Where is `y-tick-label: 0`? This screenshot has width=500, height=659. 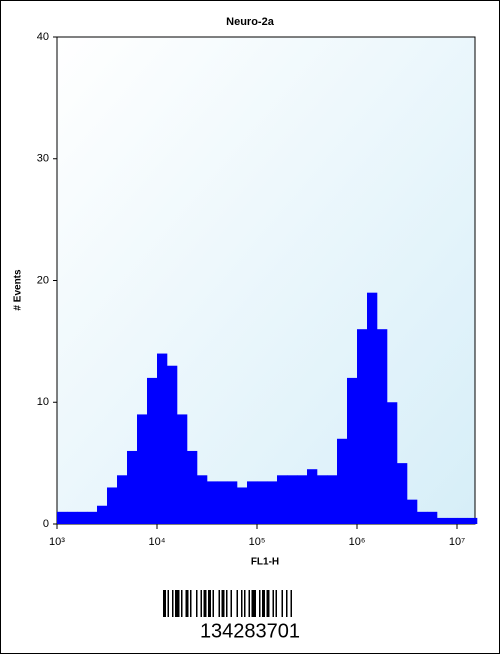 y-tick-label: 0 is located at coordinates (46, 524).